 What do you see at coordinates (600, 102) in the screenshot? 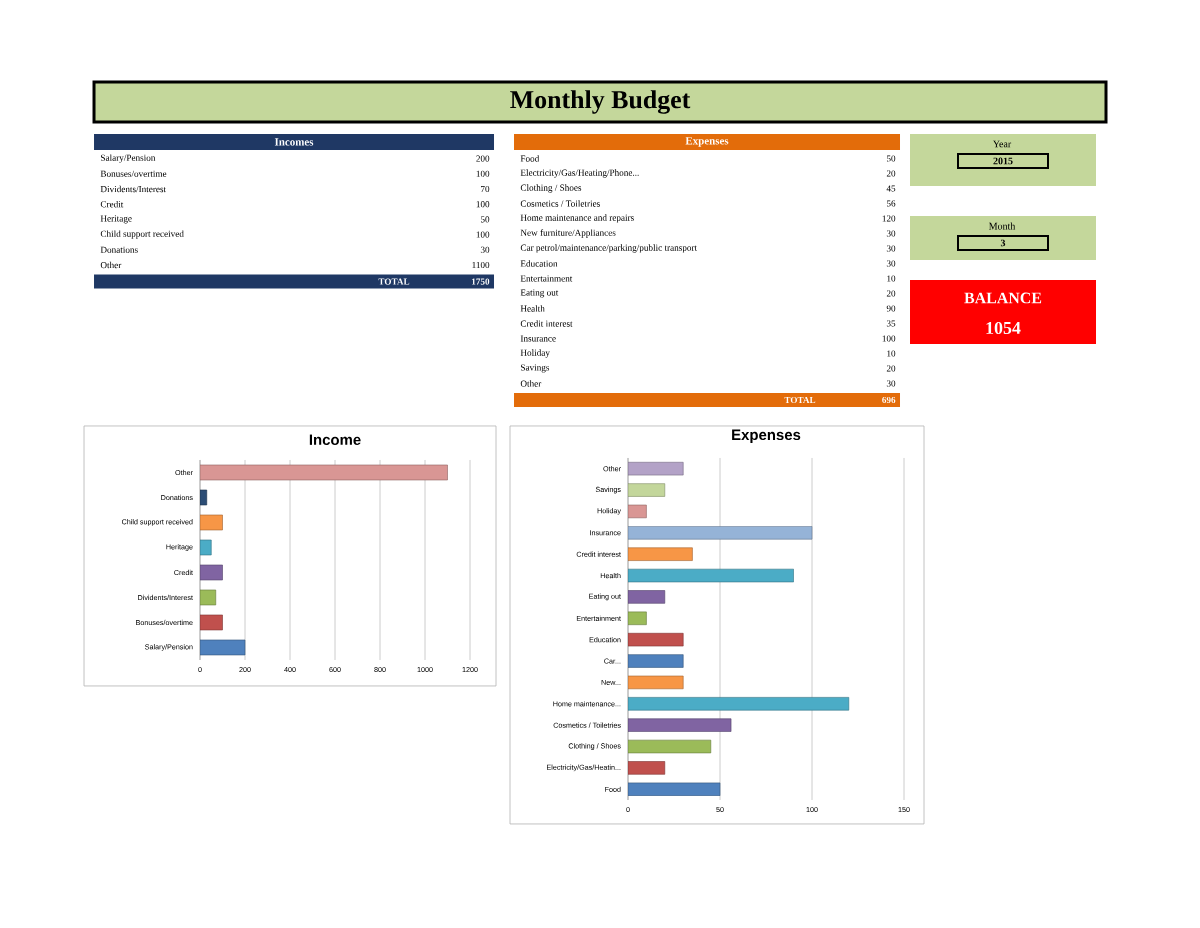
I see `text: Monthly Budget` at bounding box center [600, 102].